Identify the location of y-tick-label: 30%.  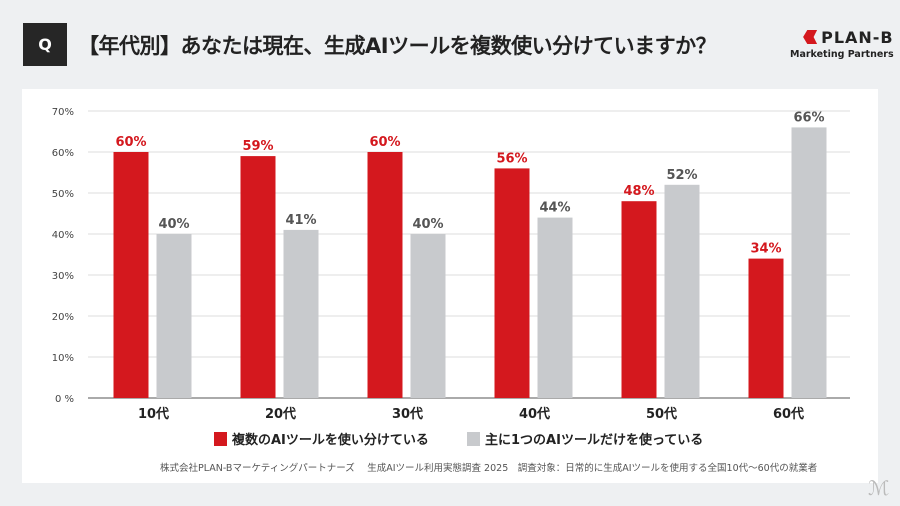
(63, 276).